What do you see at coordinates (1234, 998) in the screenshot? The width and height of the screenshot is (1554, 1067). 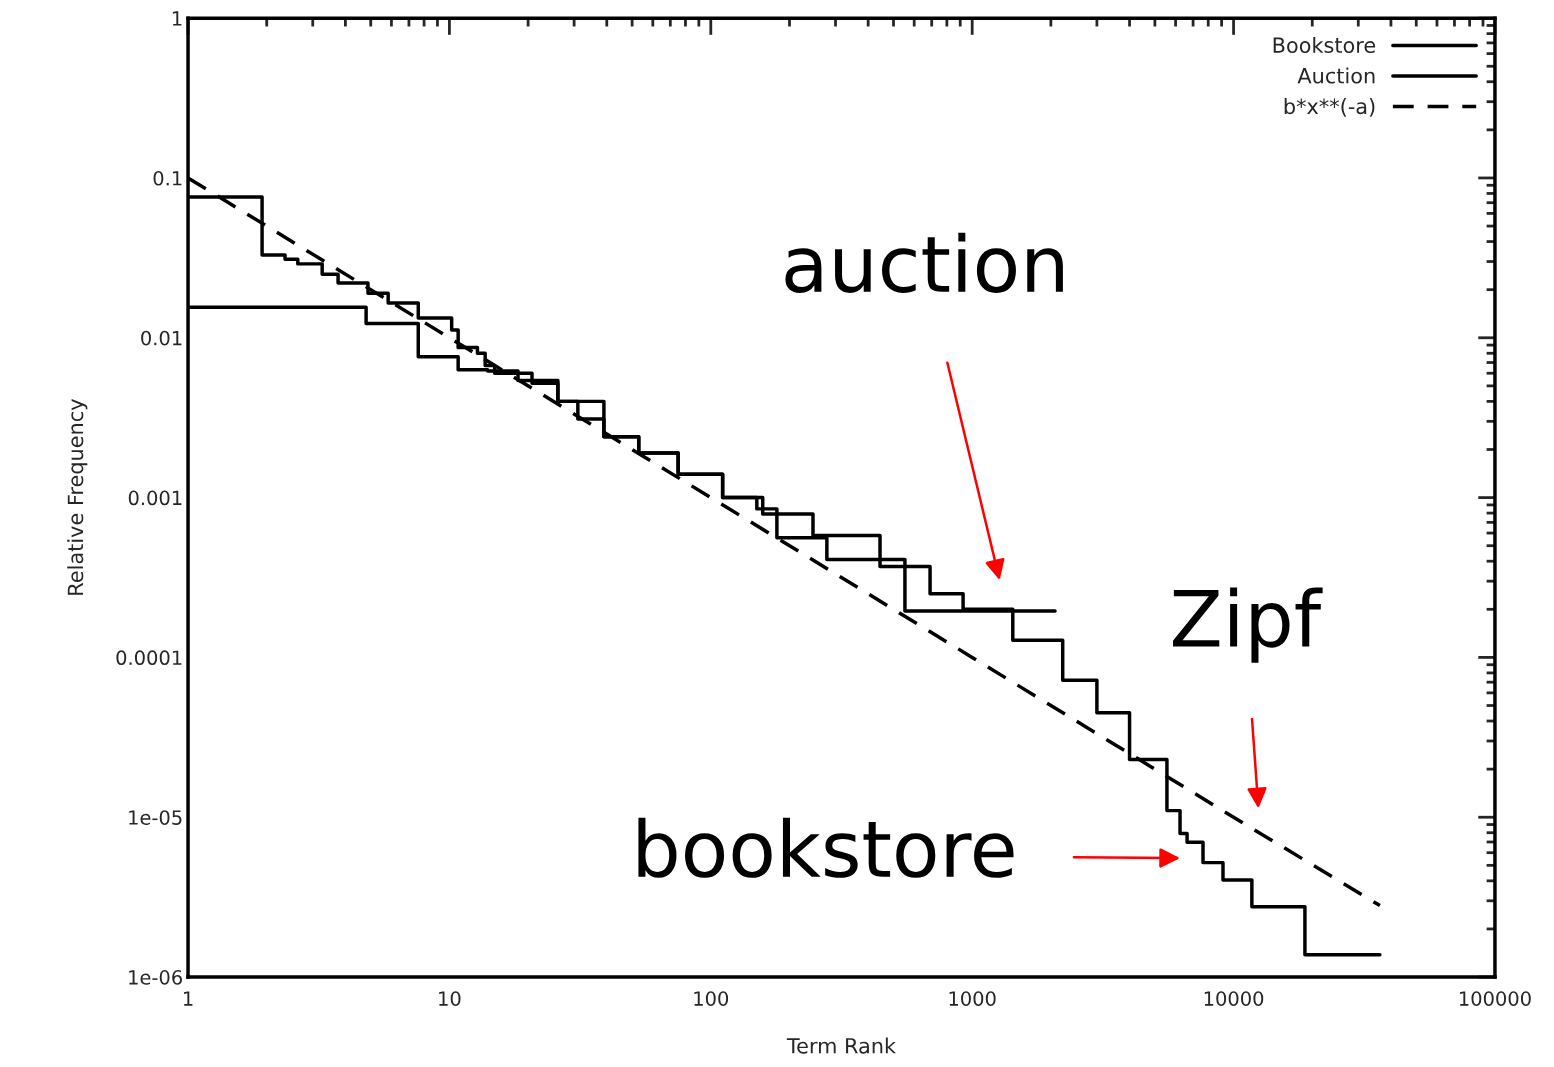 I see `x-tick-label: 10000` at bounding box center [1234, 998].